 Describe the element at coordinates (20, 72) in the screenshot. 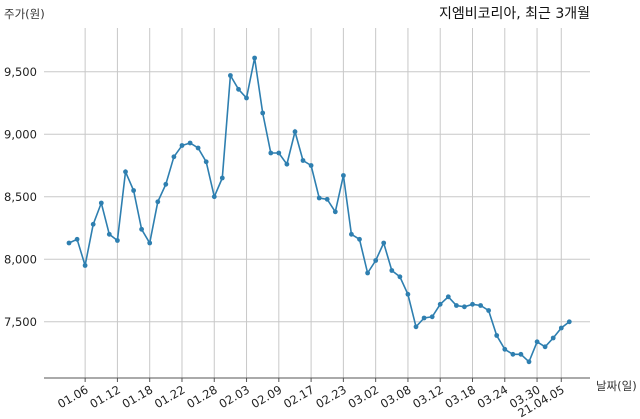

I see `y-tick-label: 9,500` at that location.